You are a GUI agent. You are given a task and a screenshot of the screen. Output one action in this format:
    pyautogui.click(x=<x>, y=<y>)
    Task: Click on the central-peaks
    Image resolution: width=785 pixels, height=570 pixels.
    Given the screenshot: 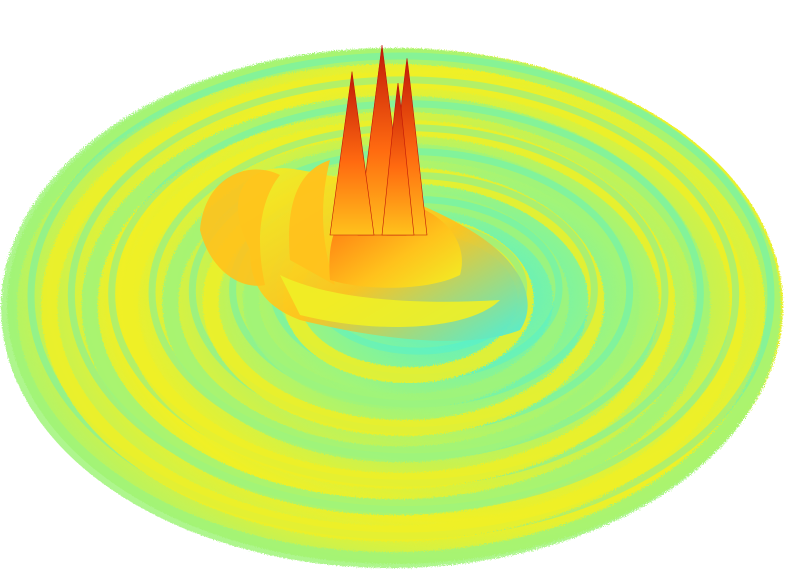 What is the action you would take?
    pyautogui.click(x=378, y=140)
    